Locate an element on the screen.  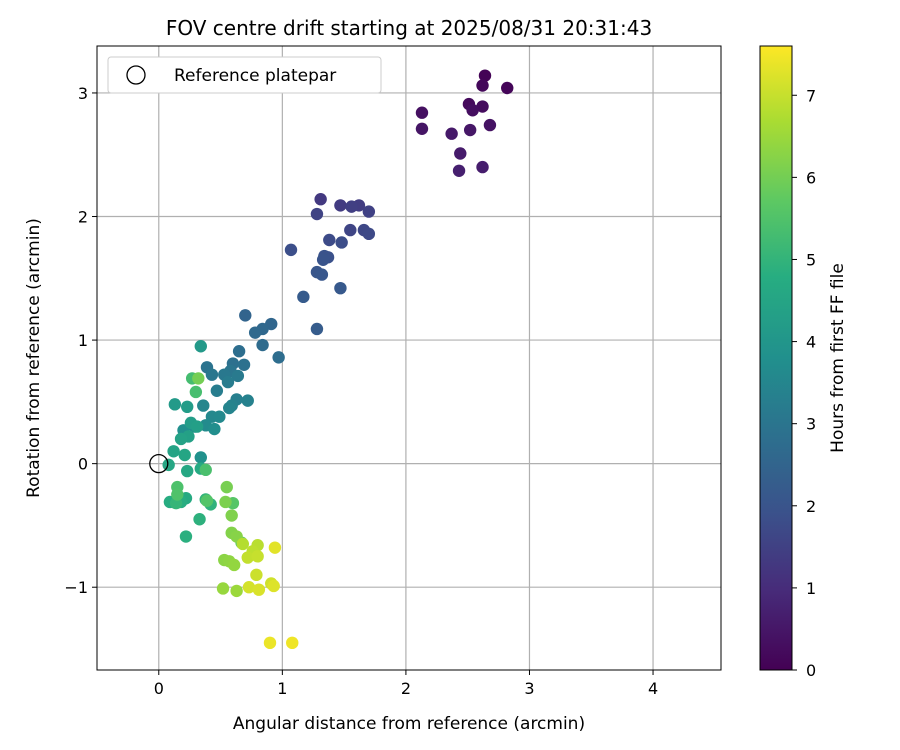
colorbar-tick-label: 2 is located at coordinates (811, 506).